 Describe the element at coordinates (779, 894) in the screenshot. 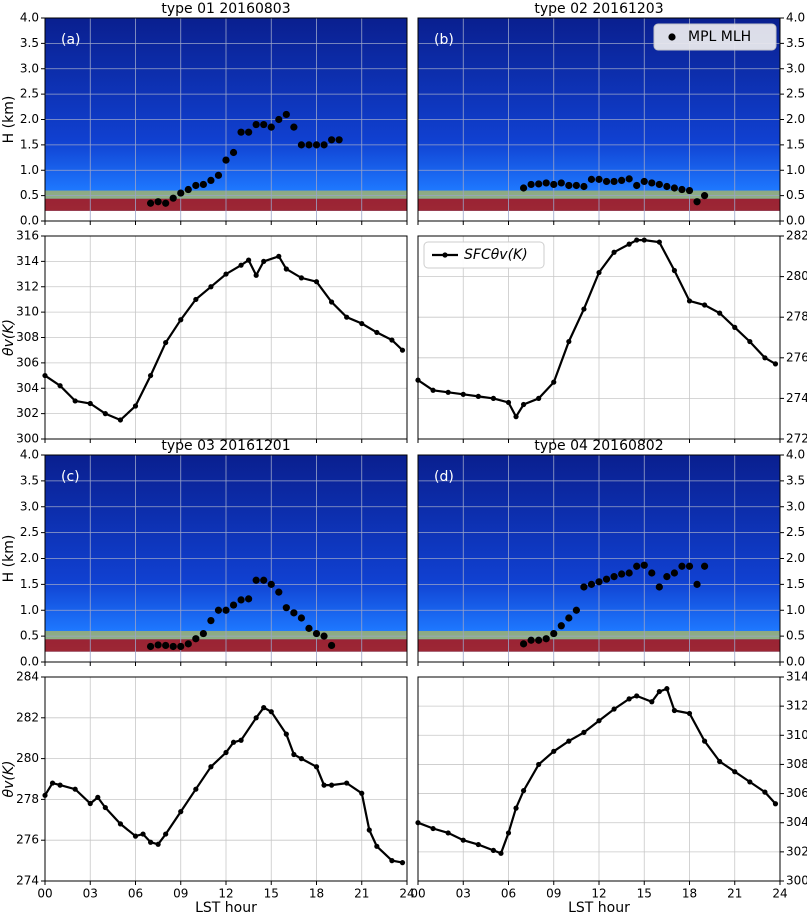

I see `x-tick-label: 24` at that location.